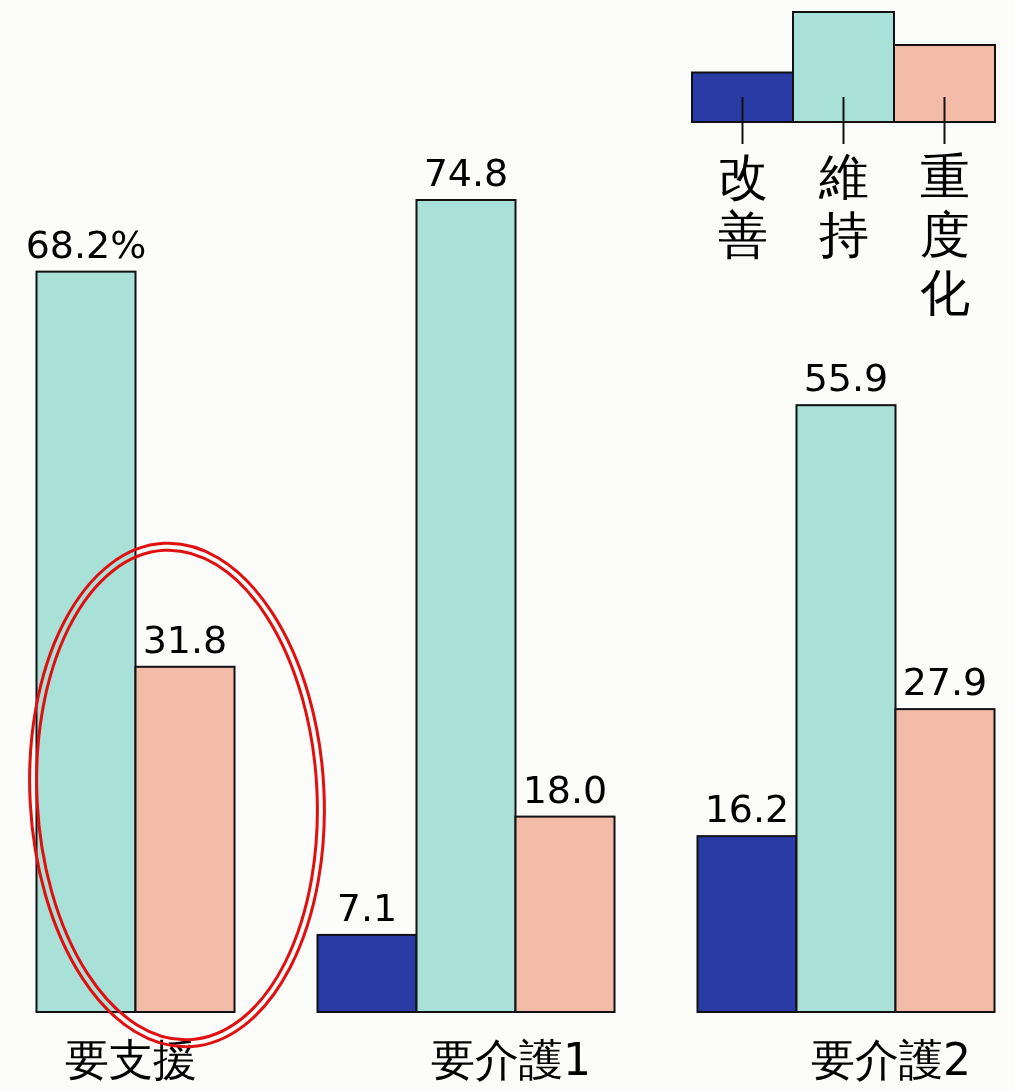 This screenshot has width=1015, height=1091. I want to click on data-label: 7.1, so click(367, 907).